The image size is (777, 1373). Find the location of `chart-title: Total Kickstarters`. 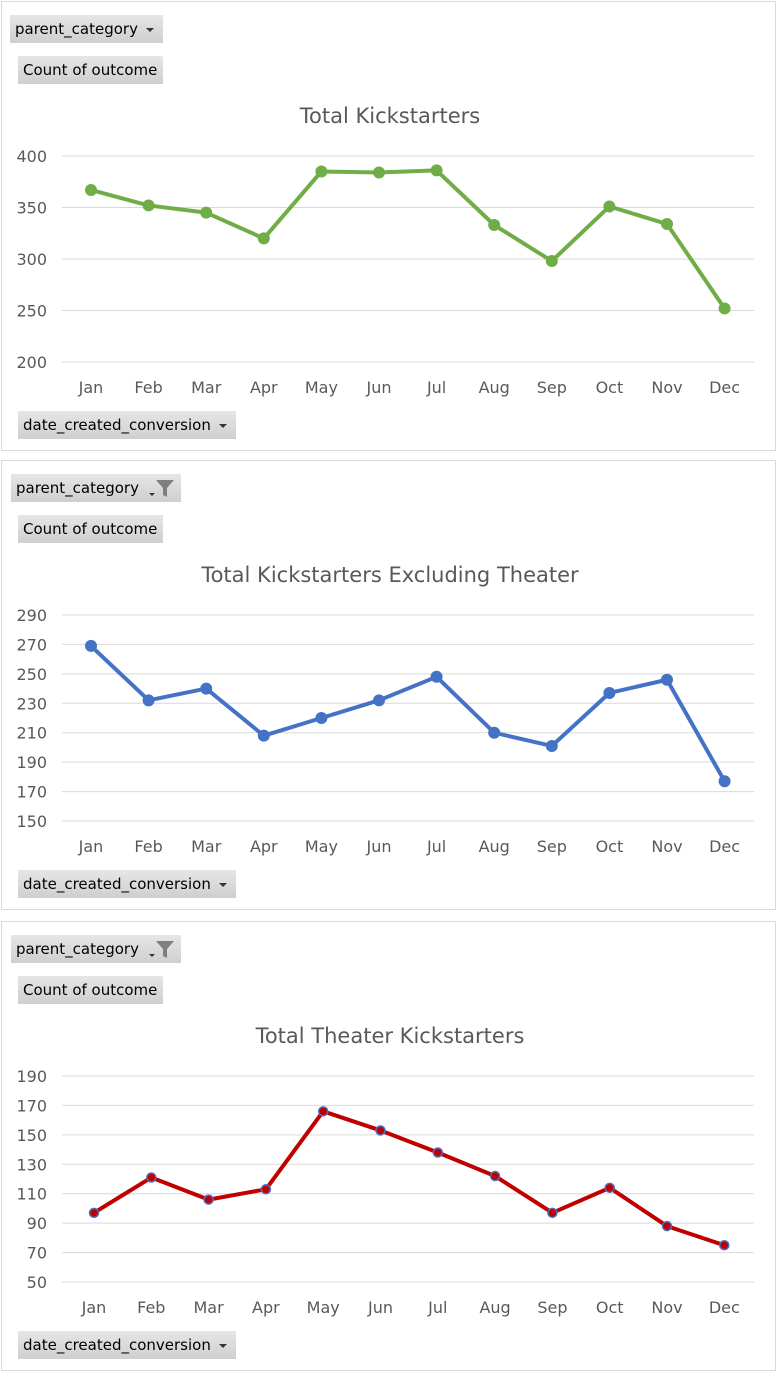

chart-title: Total Kickstarters is located at coordinates (389, 116).